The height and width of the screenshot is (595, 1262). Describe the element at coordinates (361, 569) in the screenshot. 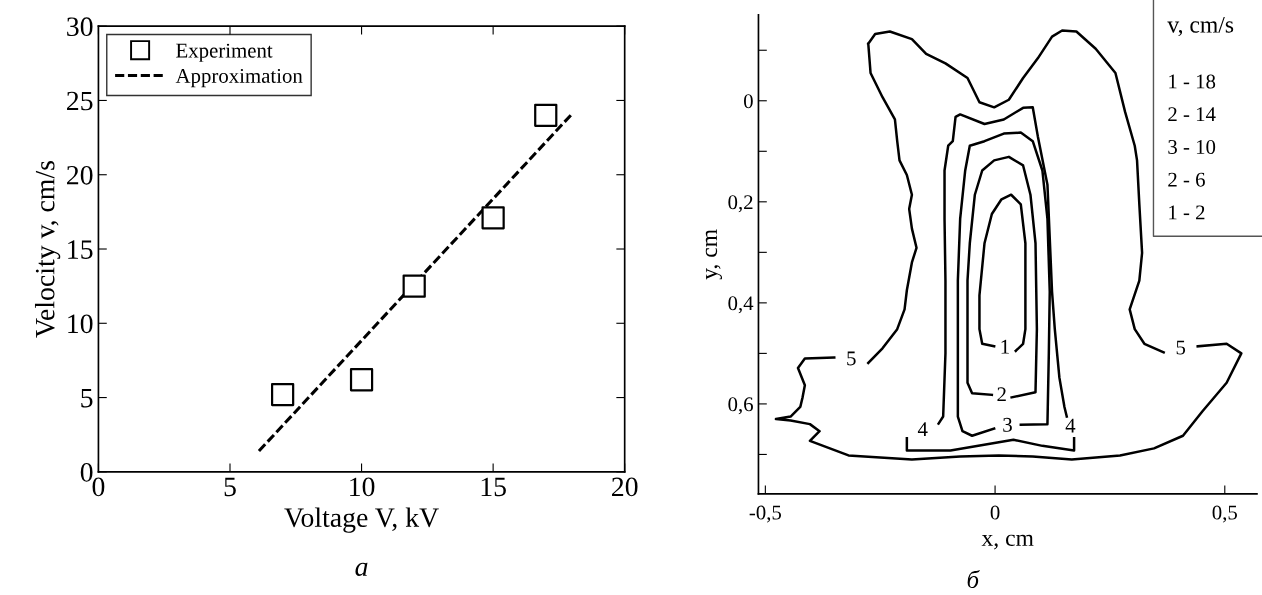

I see `text: а` at that location.